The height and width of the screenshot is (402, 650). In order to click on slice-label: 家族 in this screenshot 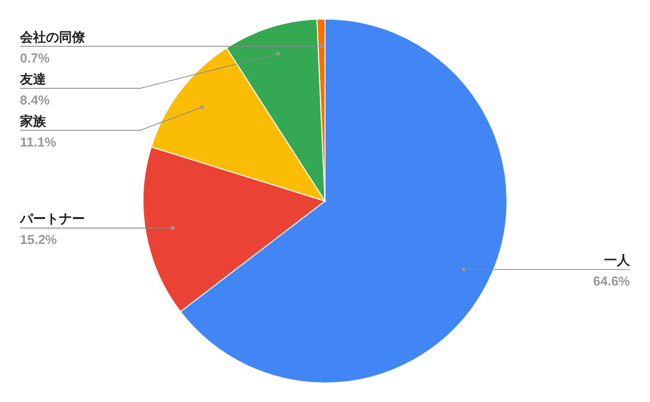, I will do `click(33, 120)`.